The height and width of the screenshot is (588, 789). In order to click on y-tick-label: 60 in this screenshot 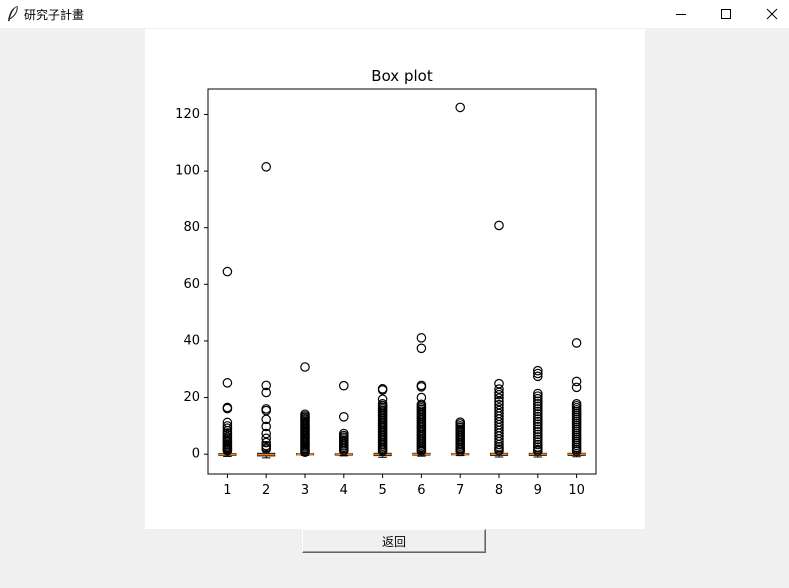, I will do `click(191, 284)`.